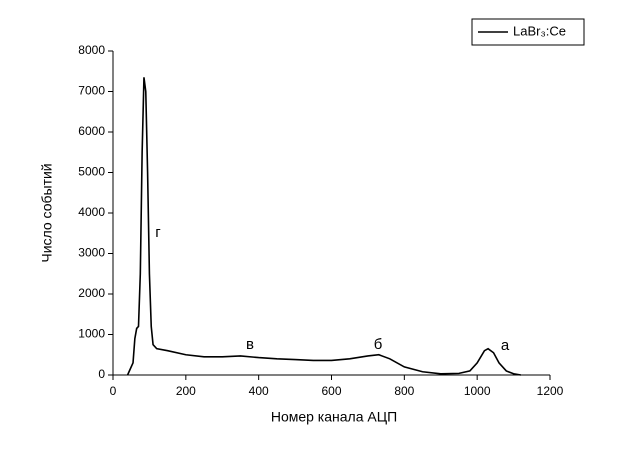 This screenshot has width=642, height=451. I want to click on legend-label: LaBr₃:Ce, so click(539, 30).